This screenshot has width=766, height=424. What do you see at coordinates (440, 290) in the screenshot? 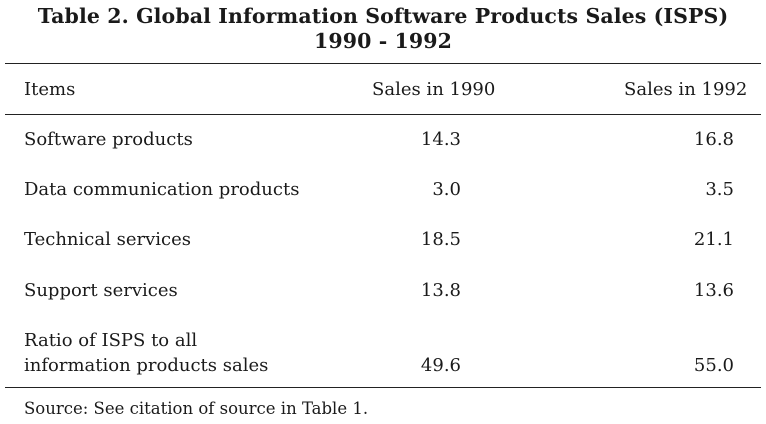
I see `row-sales-1990: 13.8` at bounding box center [440, 290].